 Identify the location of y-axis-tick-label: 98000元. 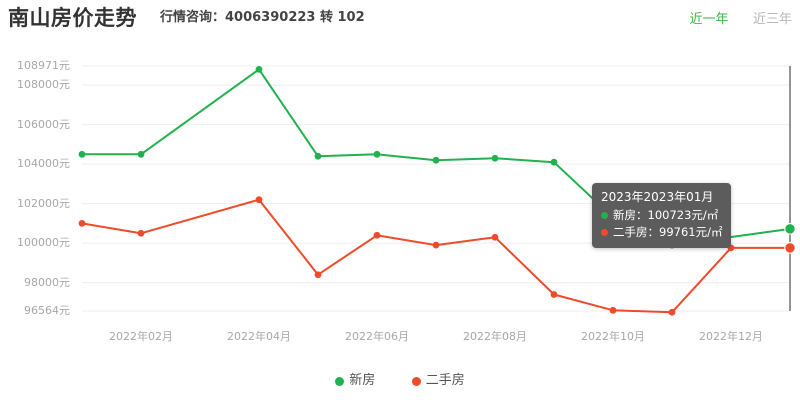
(47, 282).